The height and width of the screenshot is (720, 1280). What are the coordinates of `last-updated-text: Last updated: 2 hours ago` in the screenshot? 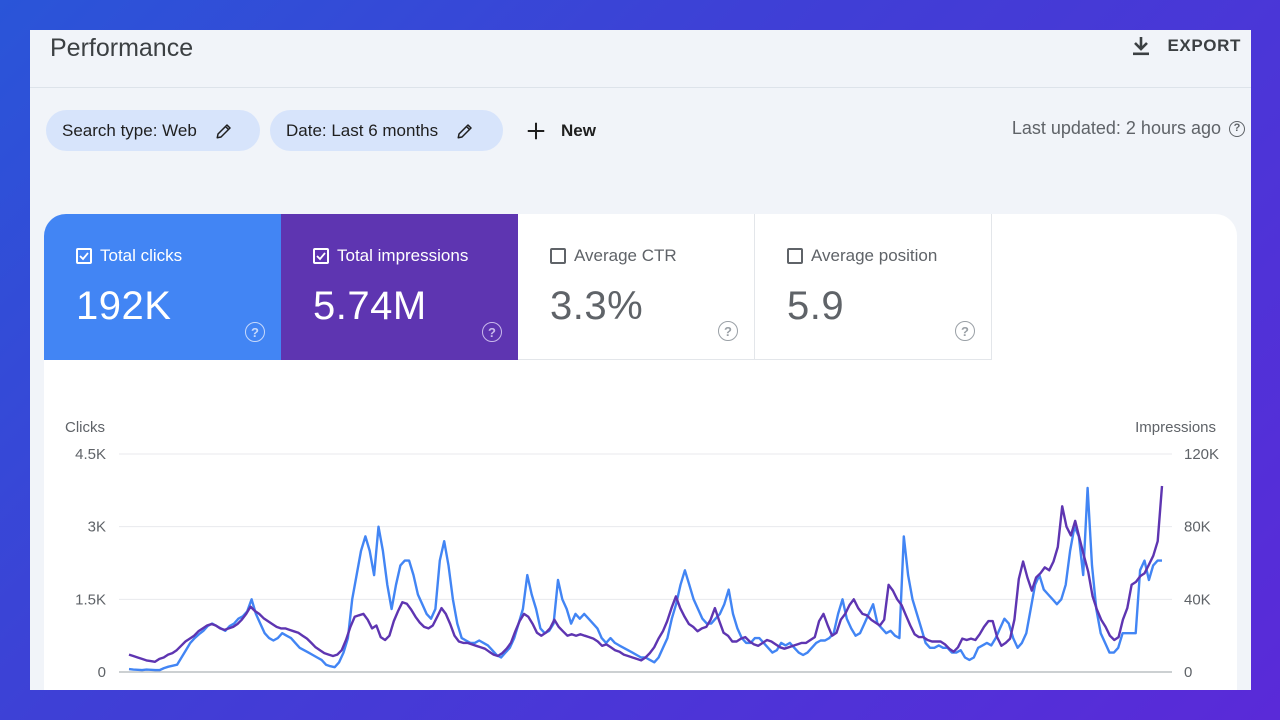 It's located at (1116, 128).